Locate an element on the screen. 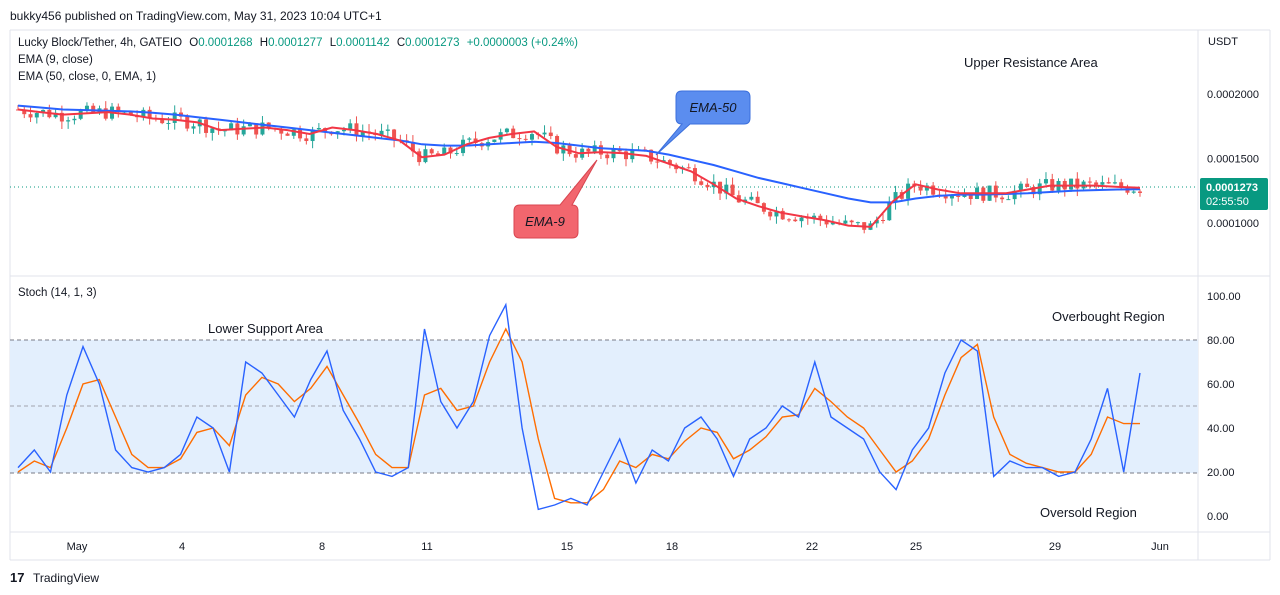  change-value: +0.0000003 (+0.24%) is located at coordinates (522, 43).